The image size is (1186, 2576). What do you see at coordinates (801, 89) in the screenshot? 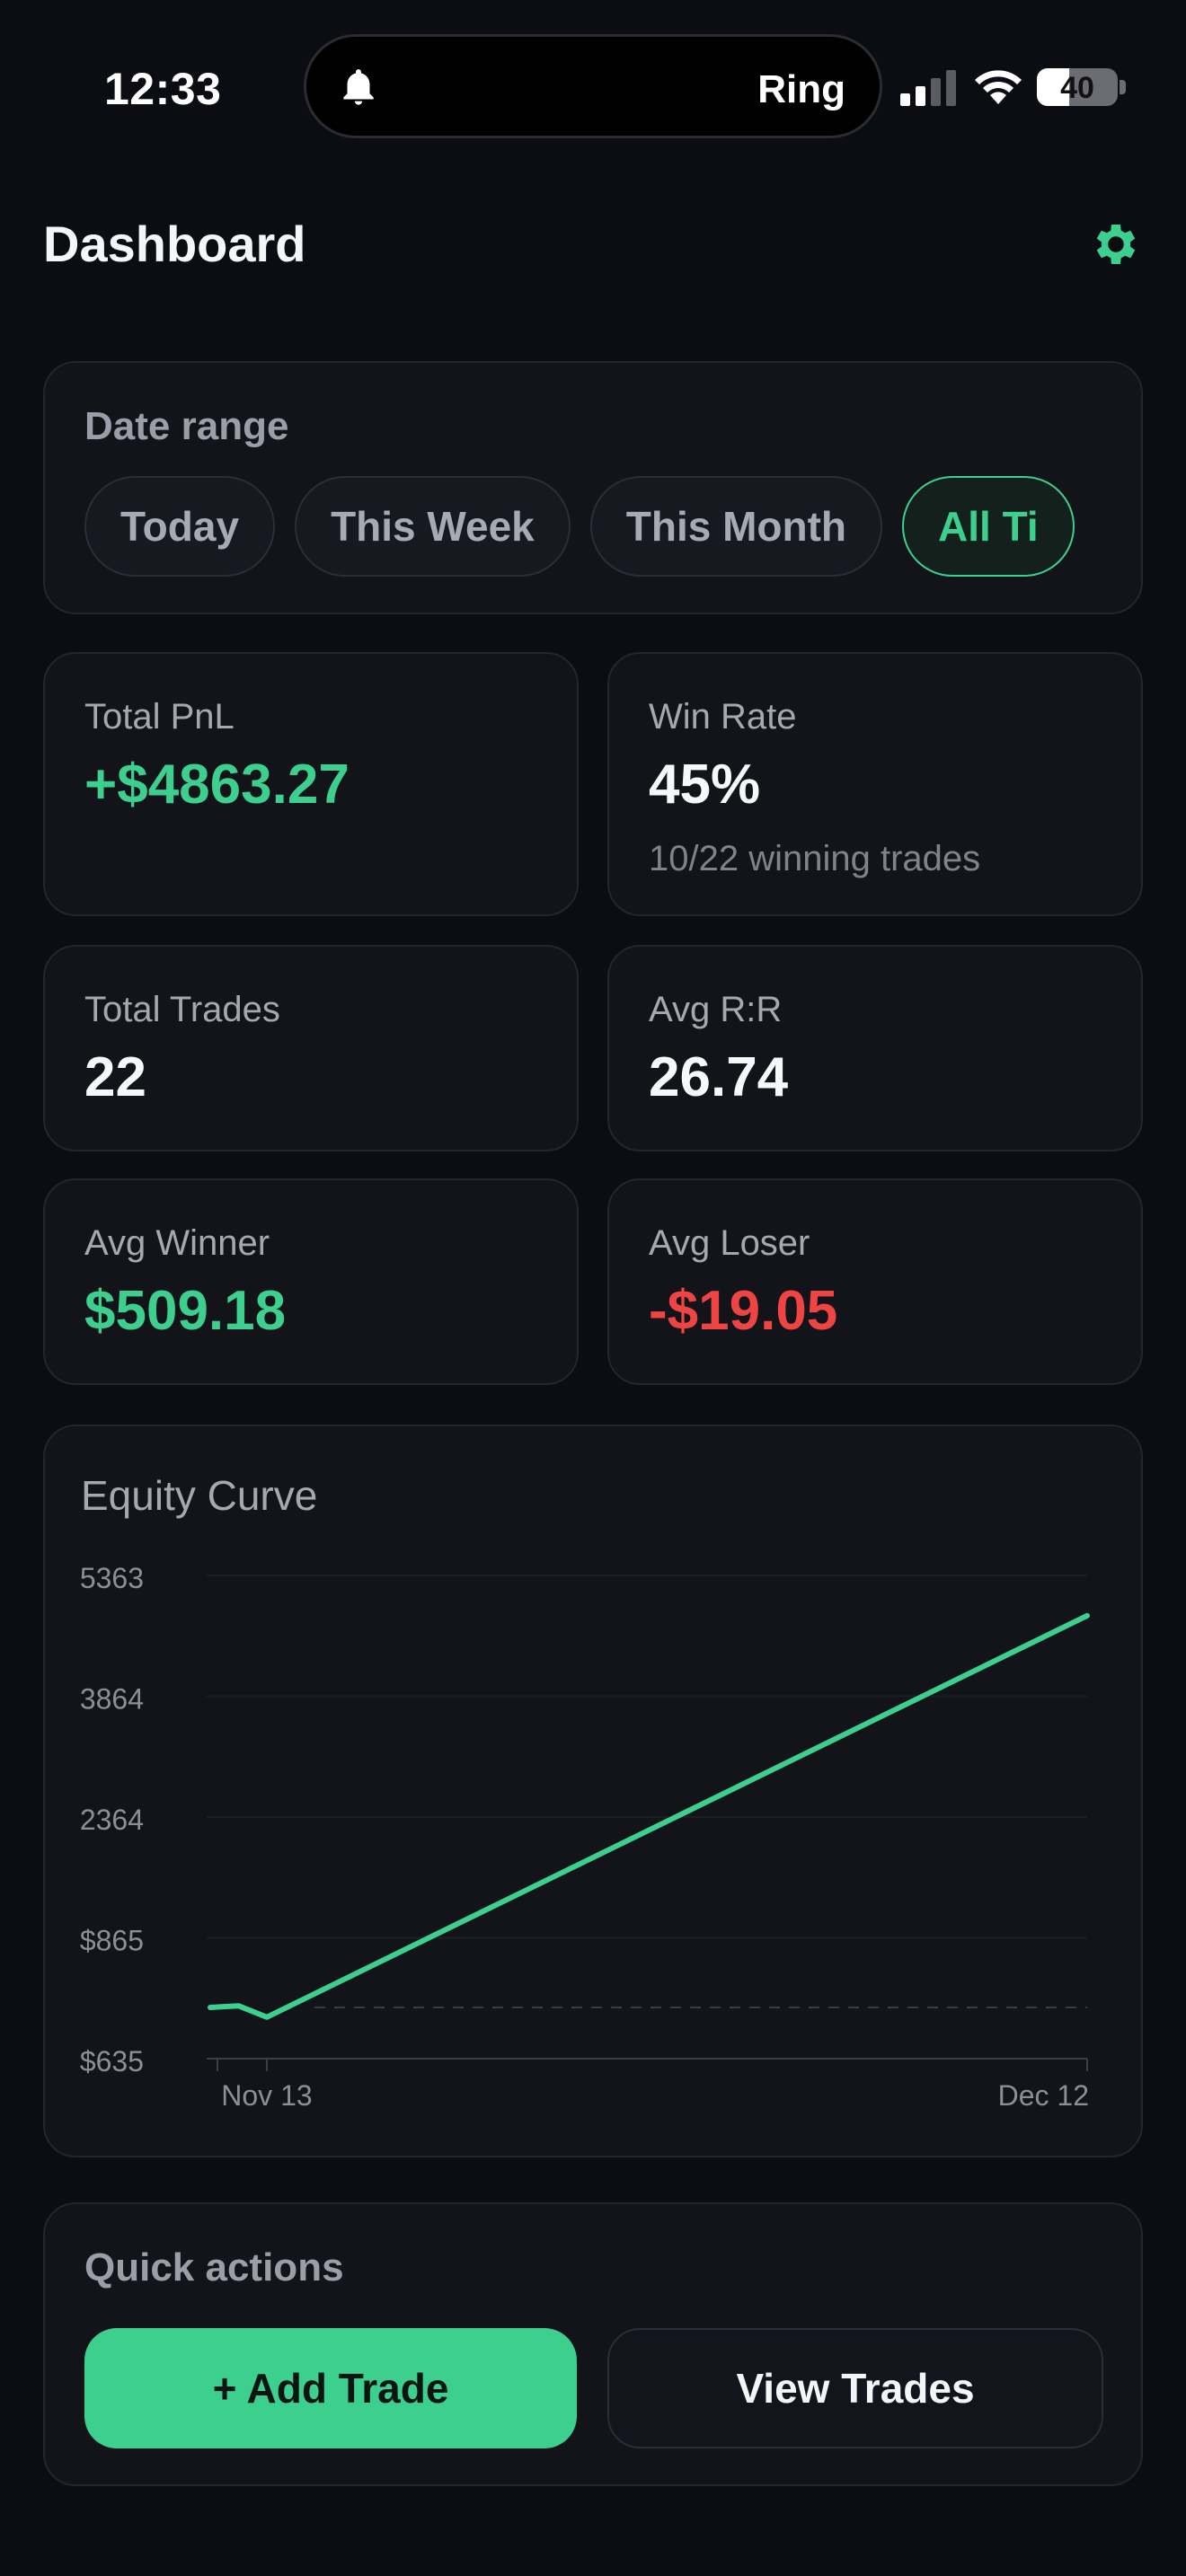
I see `island-label: Ring` at bounding box center [801, 89].